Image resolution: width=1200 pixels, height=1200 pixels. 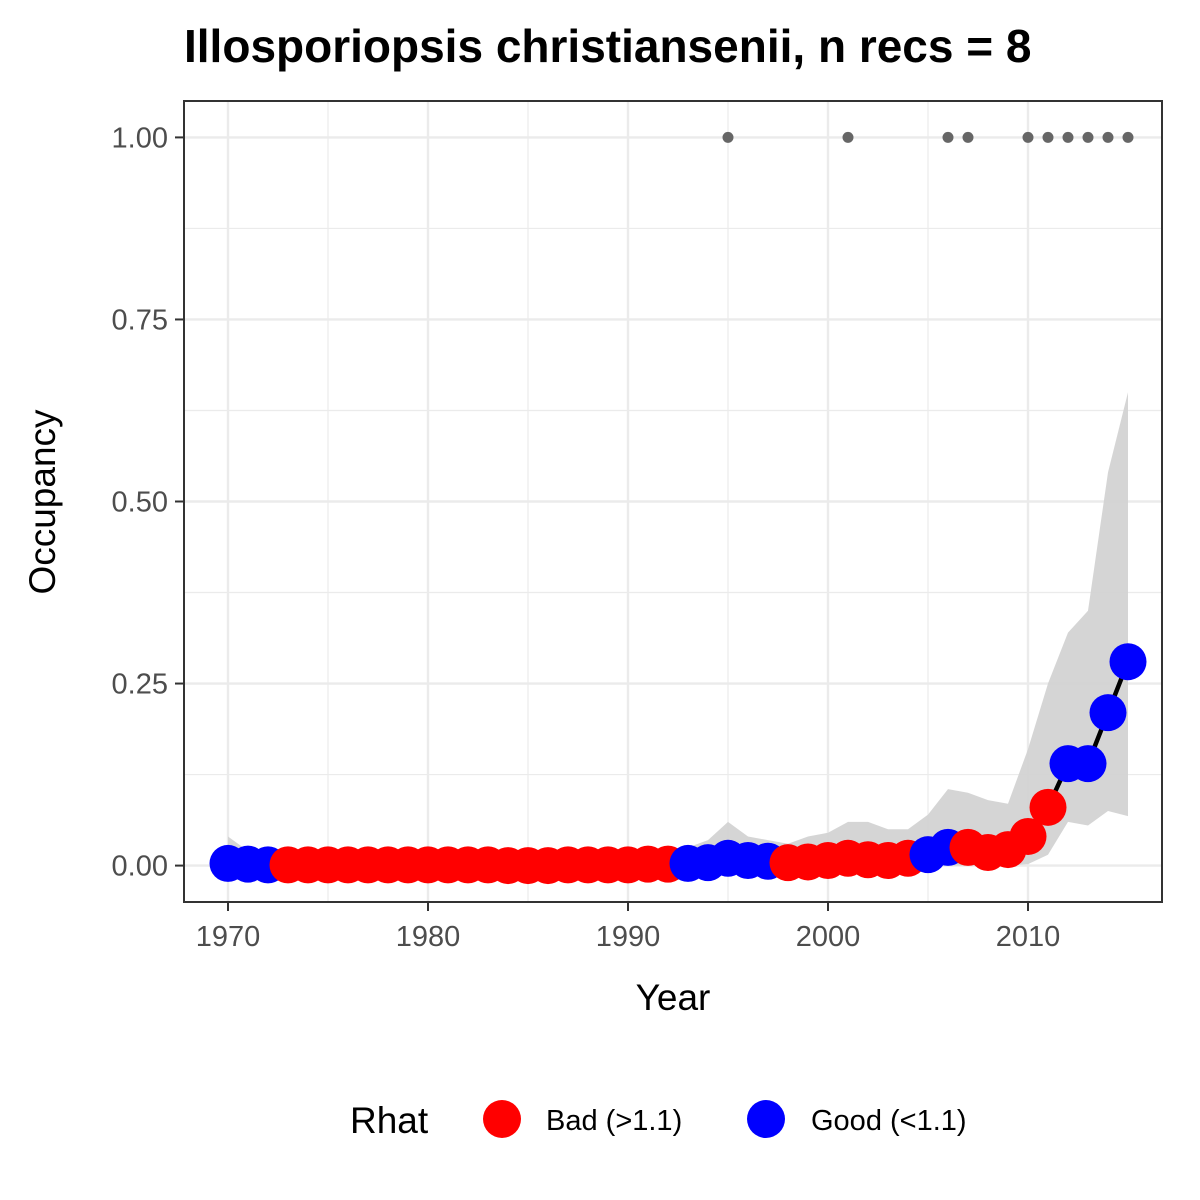 I want to click on legend-good-swatch, so click(x=766, y=1119).